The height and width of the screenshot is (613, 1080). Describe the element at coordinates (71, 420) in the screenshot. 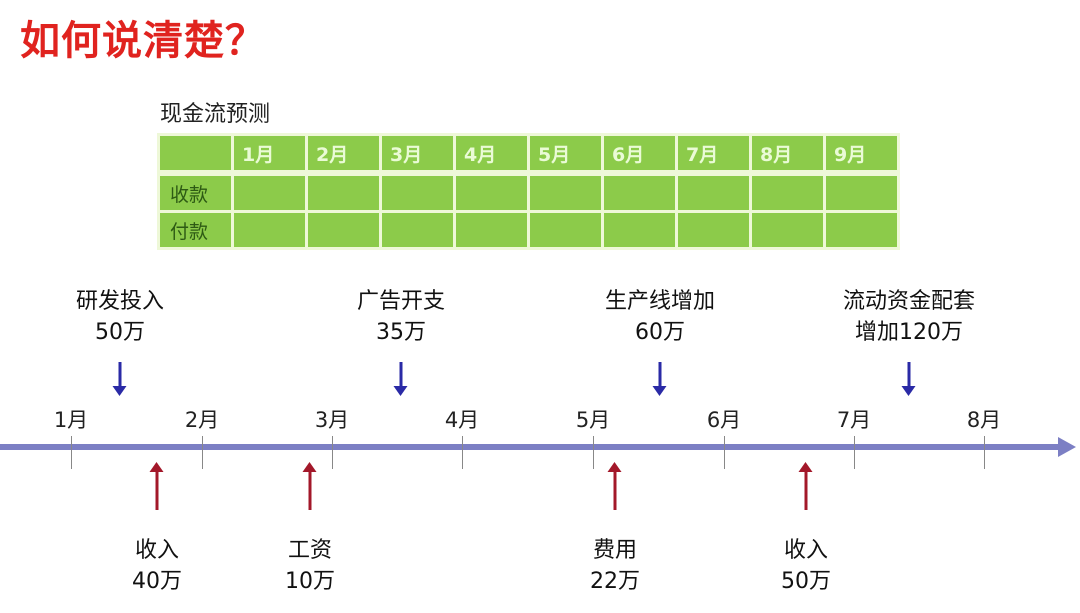

I see `timeline-month-label: 1月` at that location.